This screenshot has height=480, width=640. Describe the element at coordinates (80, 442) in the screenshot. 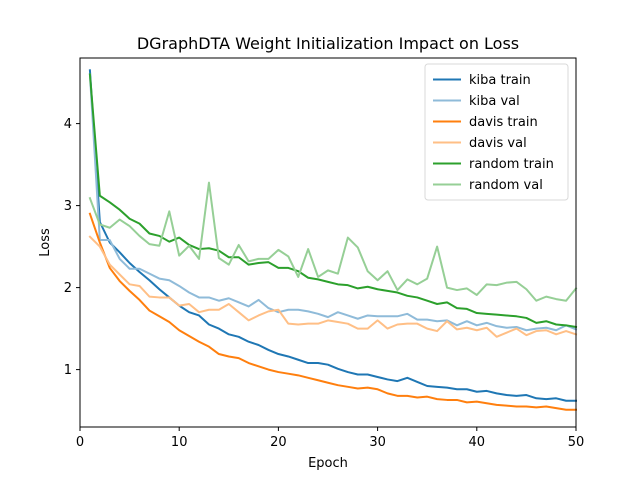

I see `x-tick-label: 0` at that location.